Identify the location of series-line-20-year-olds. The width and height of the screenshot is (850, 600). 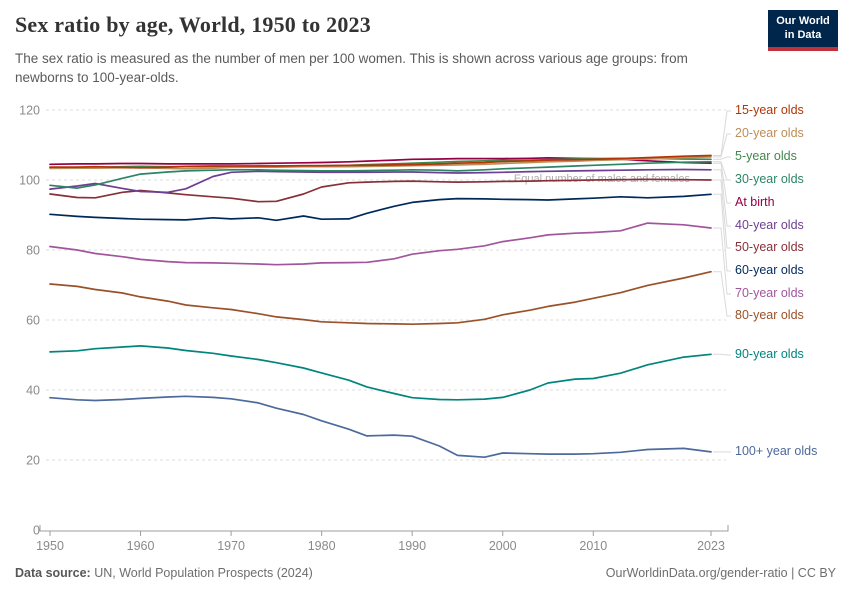
(380, 163).